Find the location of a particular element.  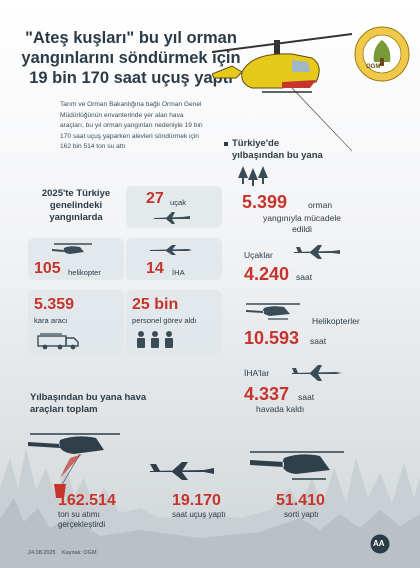

helicopter-card: 105 helikopter is located at coordinates (76, 259).